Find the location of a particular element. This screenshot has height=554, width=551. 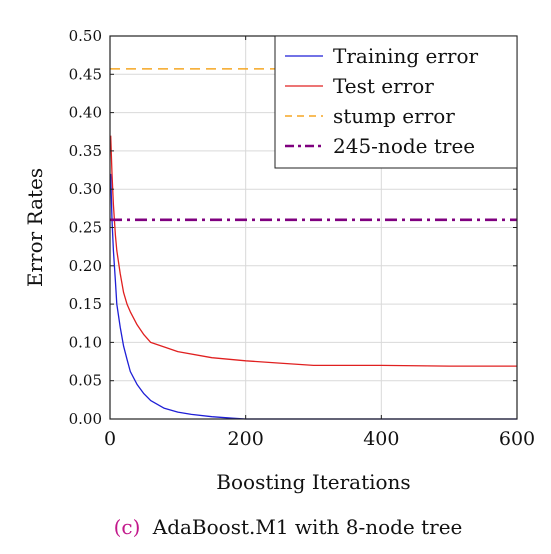

x-tick-label: 400 is located at coordinates (381, 439).